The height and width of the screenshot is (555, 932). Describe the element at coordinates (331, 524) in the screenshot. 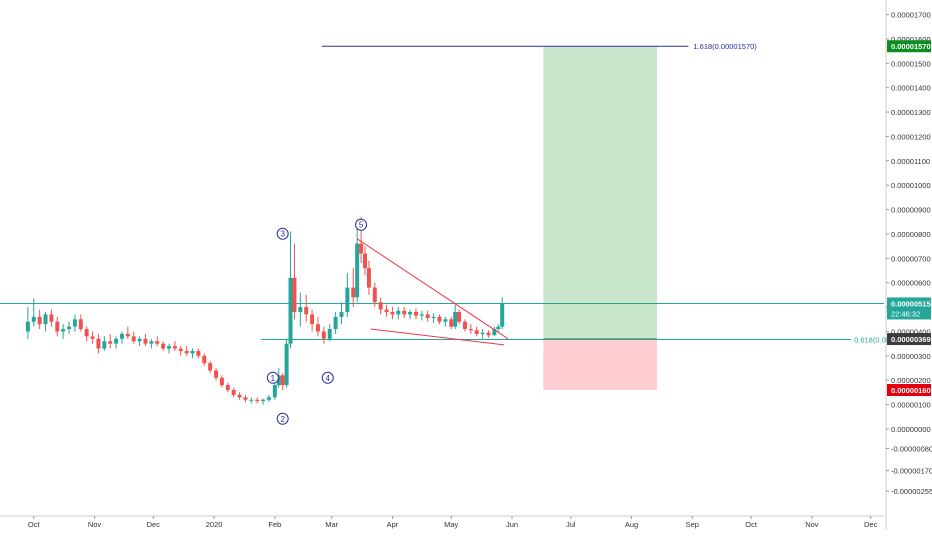

I see `x-tick-label: Mar` at that location.